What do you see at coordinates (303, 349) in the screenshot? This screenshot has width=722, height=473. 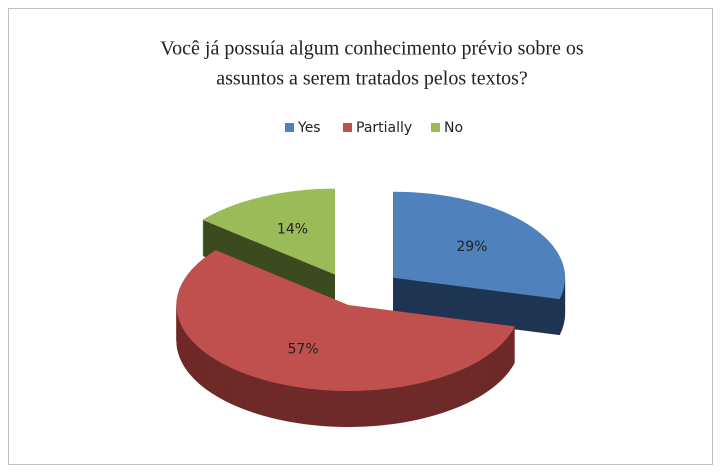 I see `data-label: 57%` at bounding box center [303, 349].